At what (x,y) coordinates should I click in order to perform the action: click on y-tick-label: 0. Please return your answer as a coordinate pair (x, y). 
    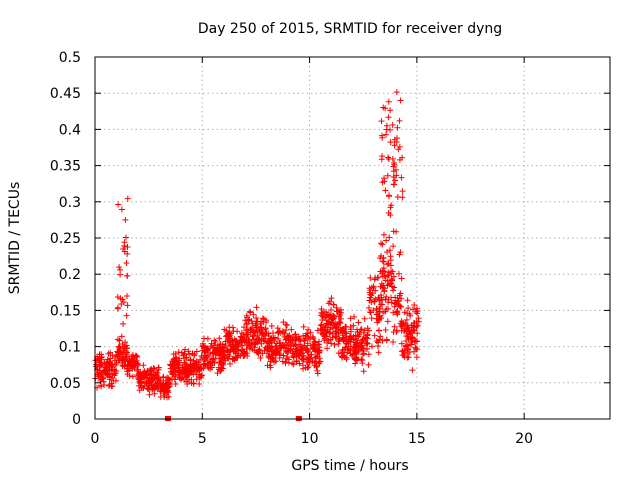
    Looking at the image, I should click on (76, 420).